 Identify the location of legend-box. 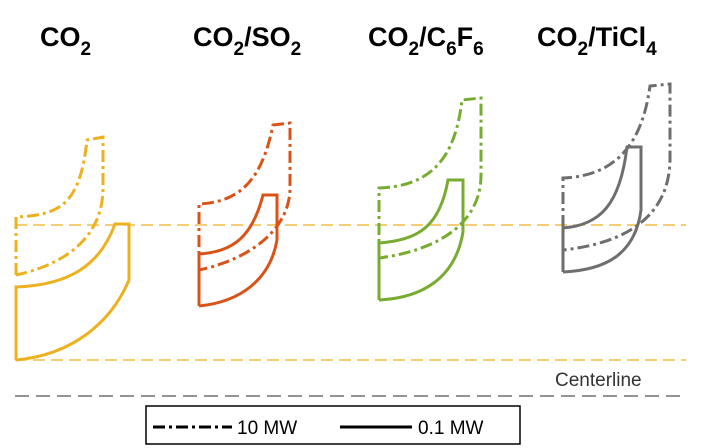
(333, 425).